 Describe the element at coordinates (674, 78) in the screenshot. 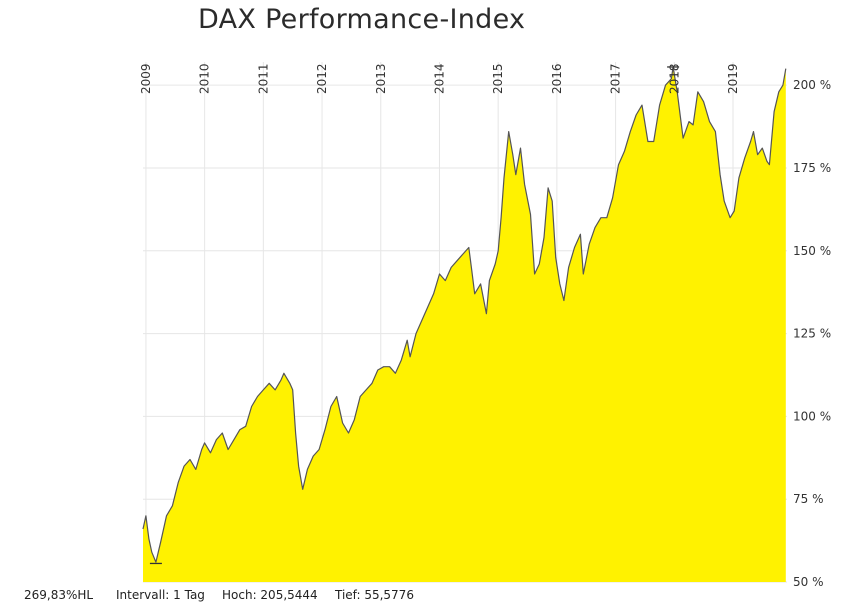

I see `x-tick-label: 2018` at that location.